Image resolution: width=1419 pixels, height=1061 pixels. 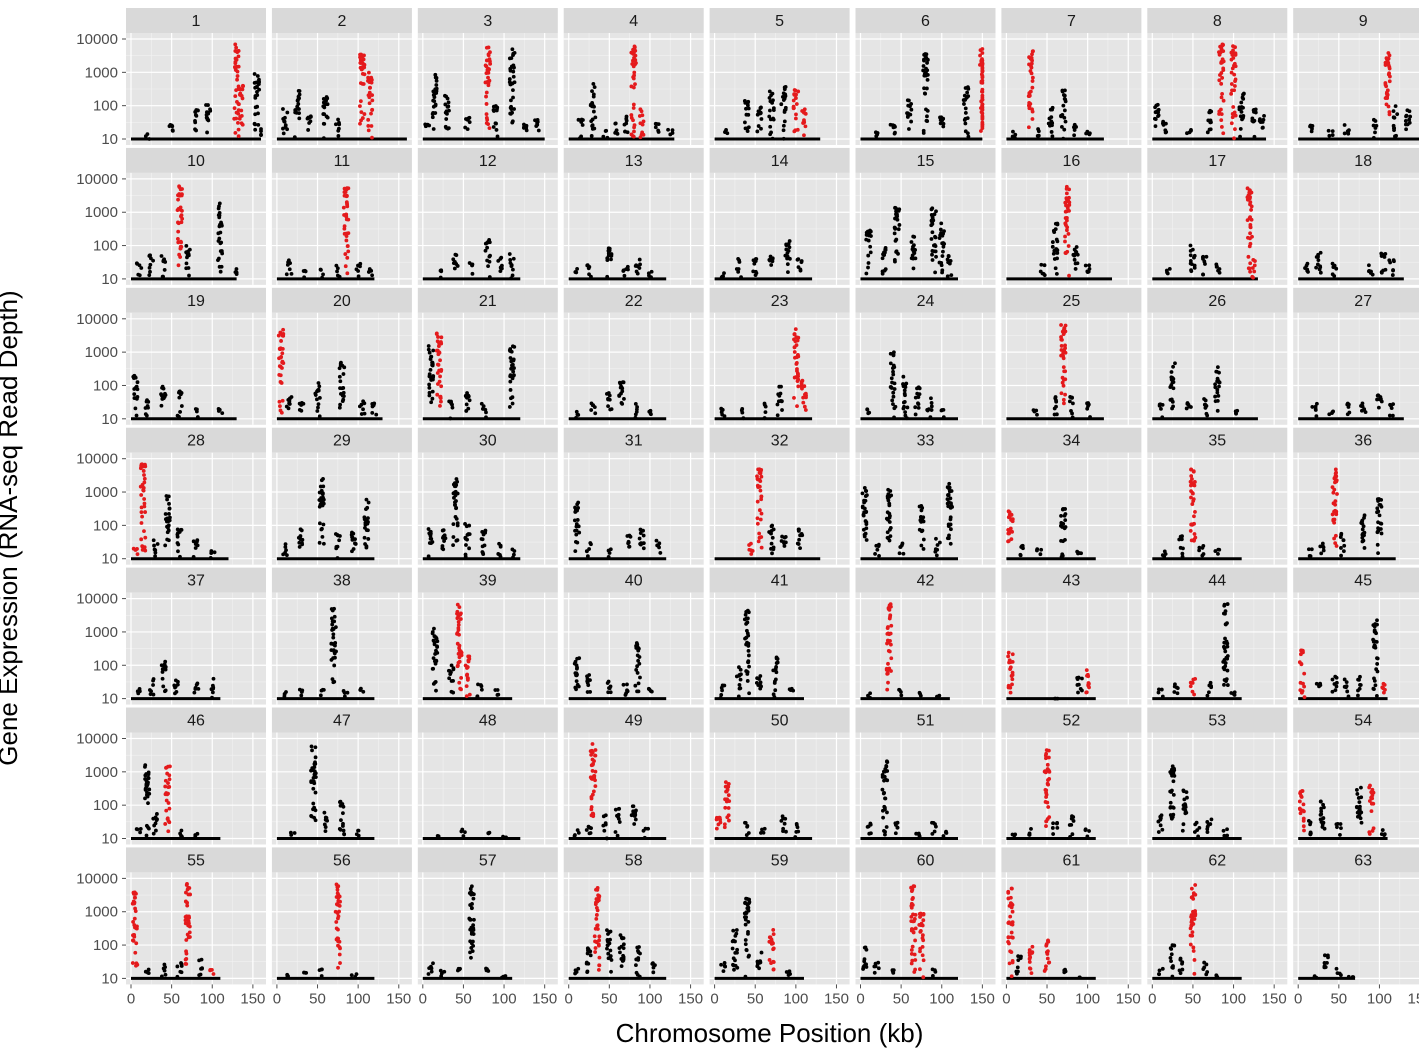 What do you see at coordinates (1363, 441) in the screenshot?
I see `facet-label: 36` at bounding box center [1363, 441].